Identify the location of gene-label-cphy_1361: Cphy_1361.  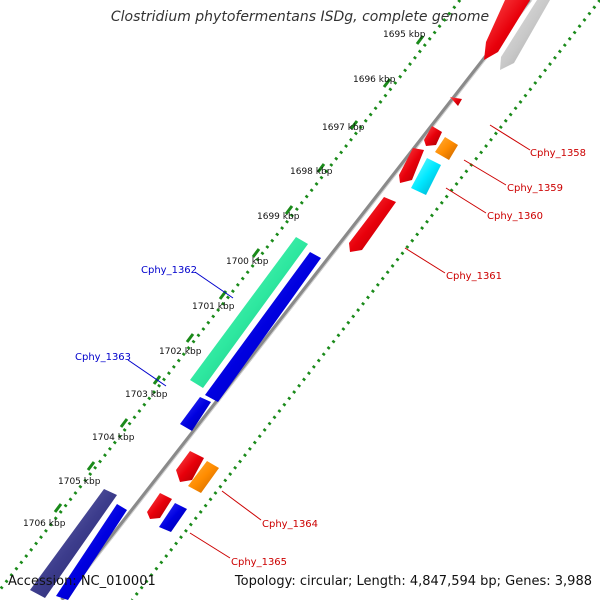
(474, 276).